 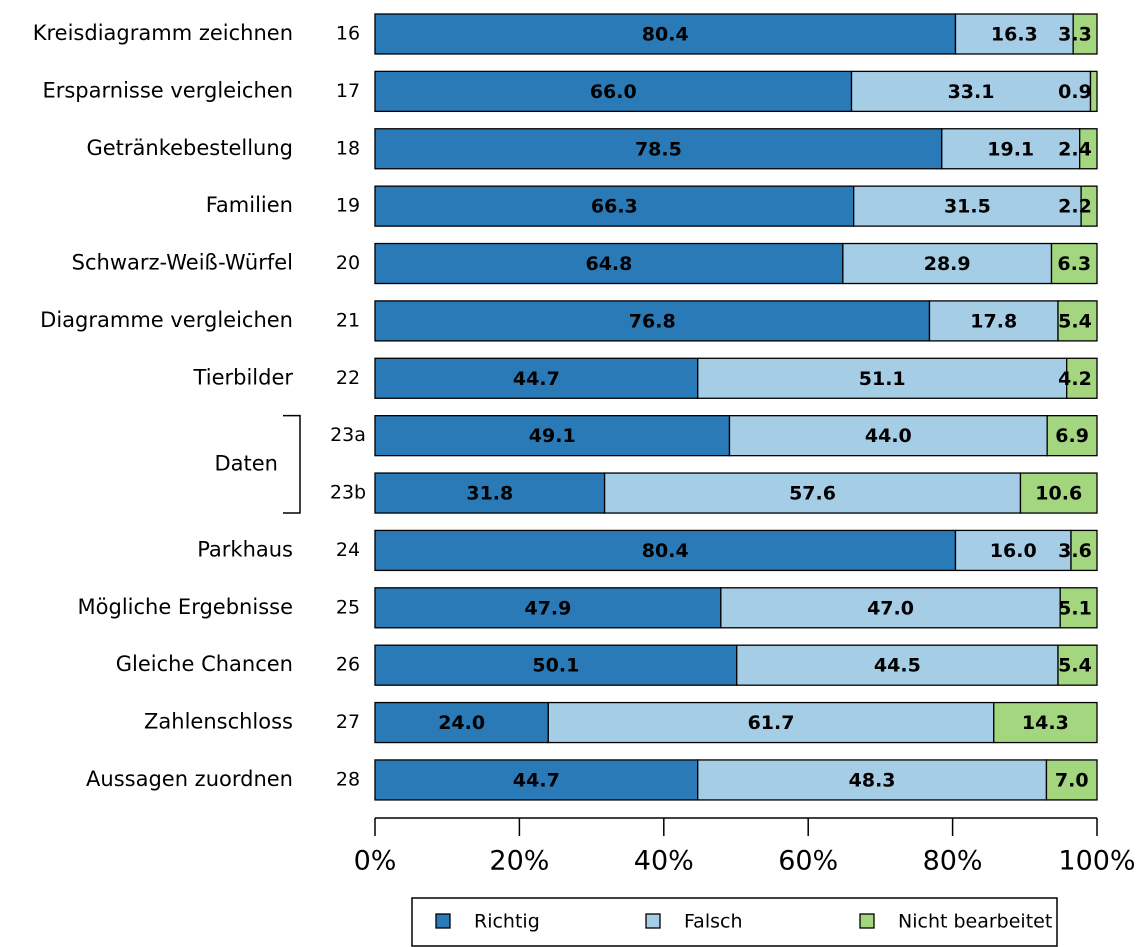 I want to click on category-label: 27, so click(x=348, y=722).